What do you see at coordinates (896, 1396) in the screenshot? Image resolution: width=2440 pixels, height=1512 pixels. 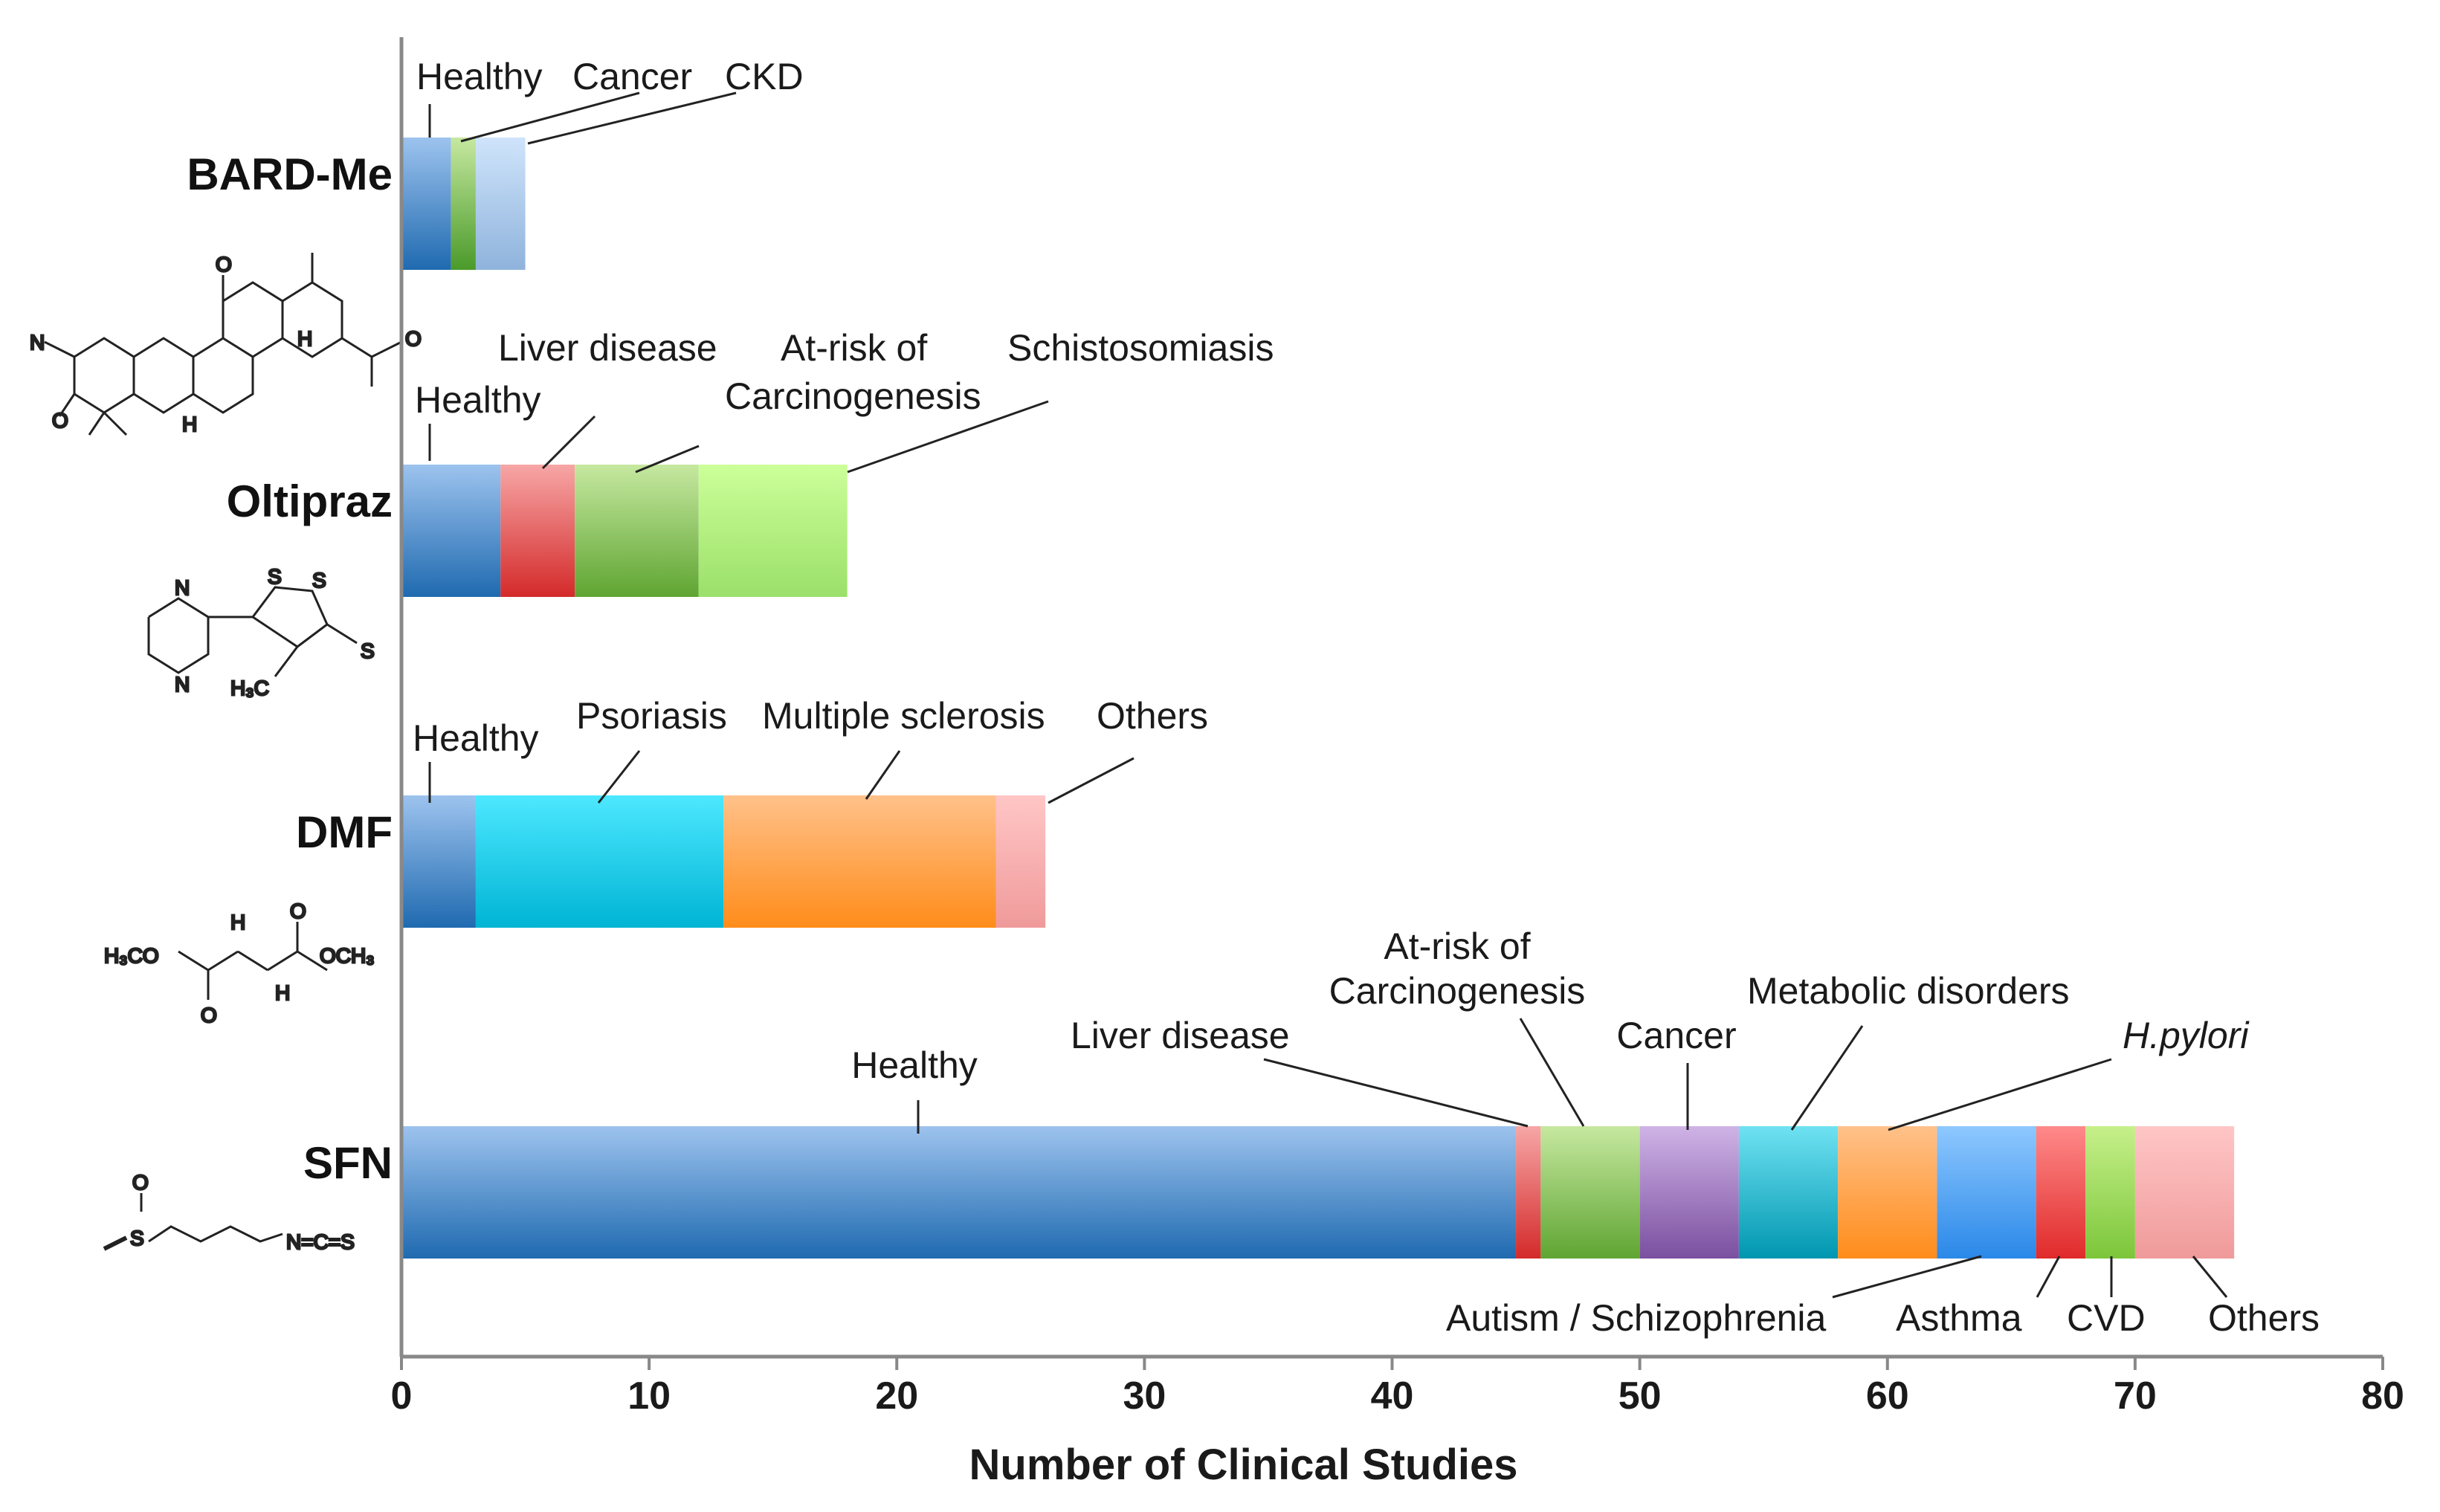 I see `x-tick-label: 20` at bounding box center [896, 1396].